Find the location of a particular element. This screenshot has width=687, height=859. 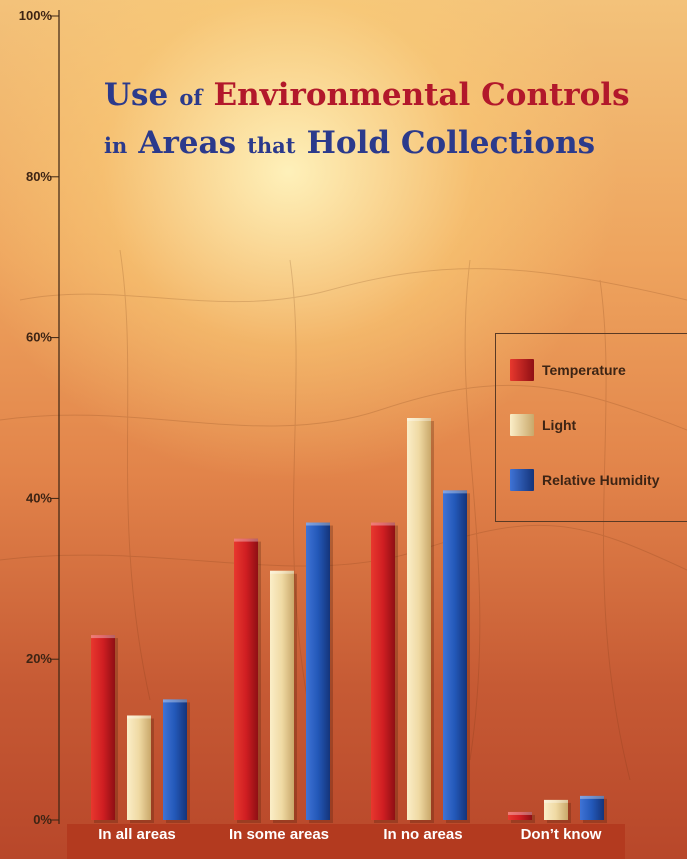

y-tick-label: 0% is located at coordinates (42, 819).